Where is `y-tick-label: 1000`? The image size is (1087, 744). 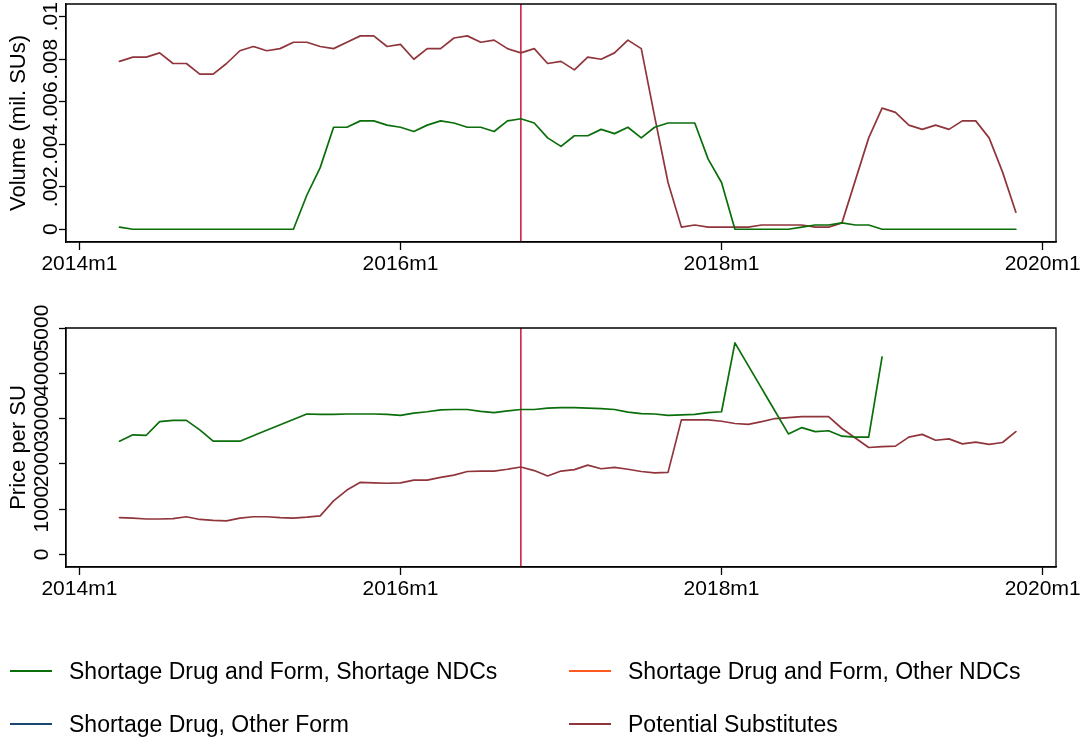
y-tick-label: 1000 is located at coordinates (40, 509).